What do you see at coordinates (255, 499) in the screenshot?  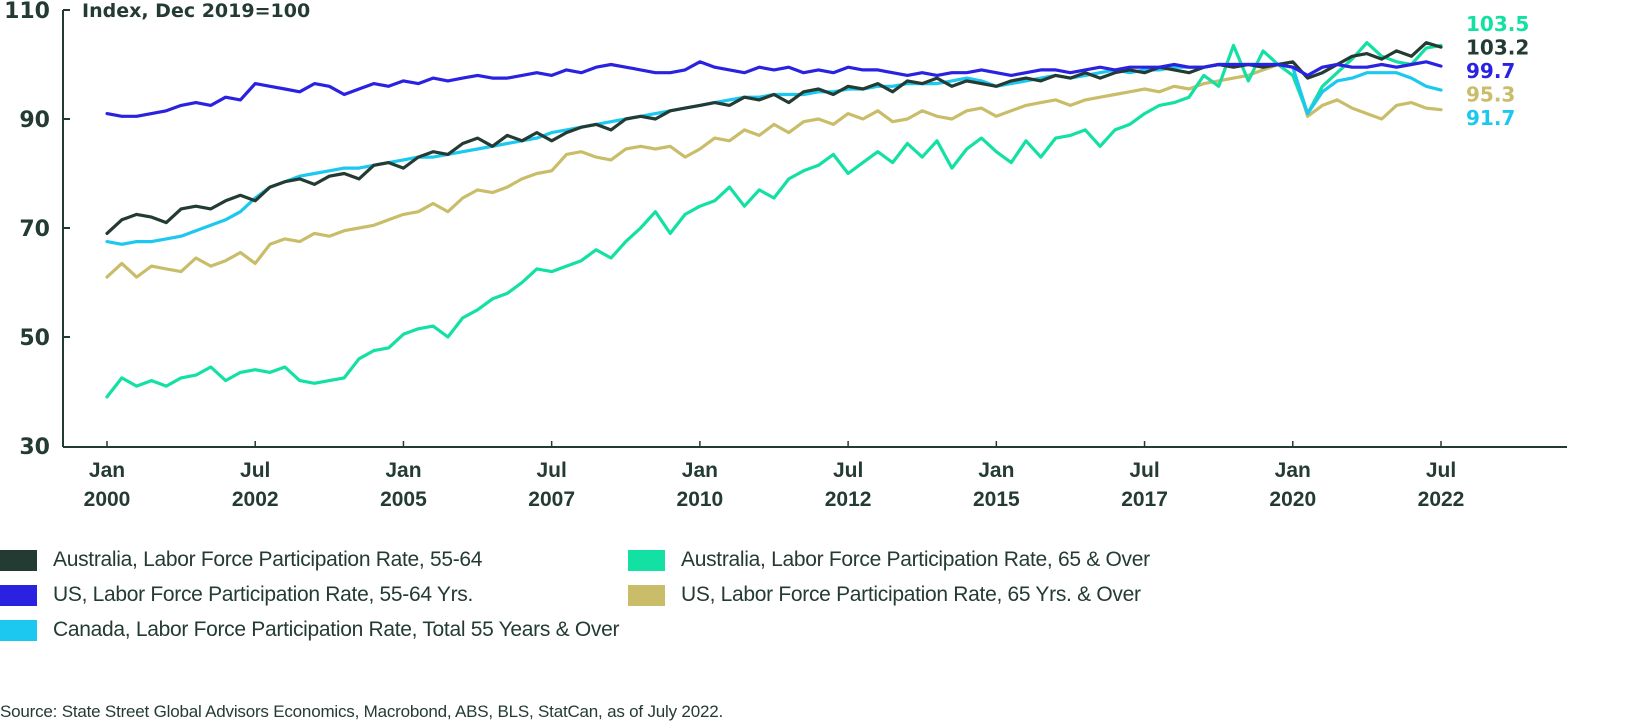 I see `x-tick-label-year: 2002` at bounding box center [255, 499].